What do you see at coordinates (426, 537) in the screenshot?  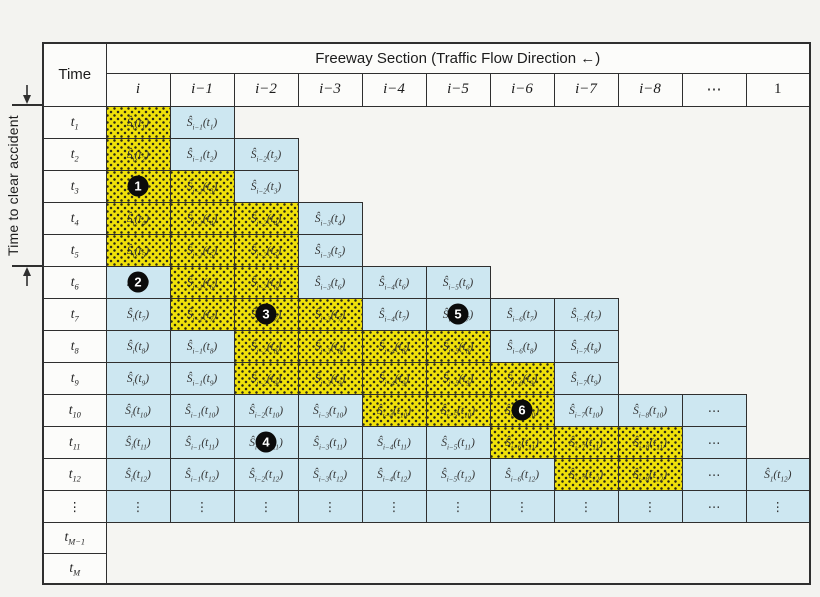 I see `row-tM-1: tM−1` at bounding box center [426, 537].